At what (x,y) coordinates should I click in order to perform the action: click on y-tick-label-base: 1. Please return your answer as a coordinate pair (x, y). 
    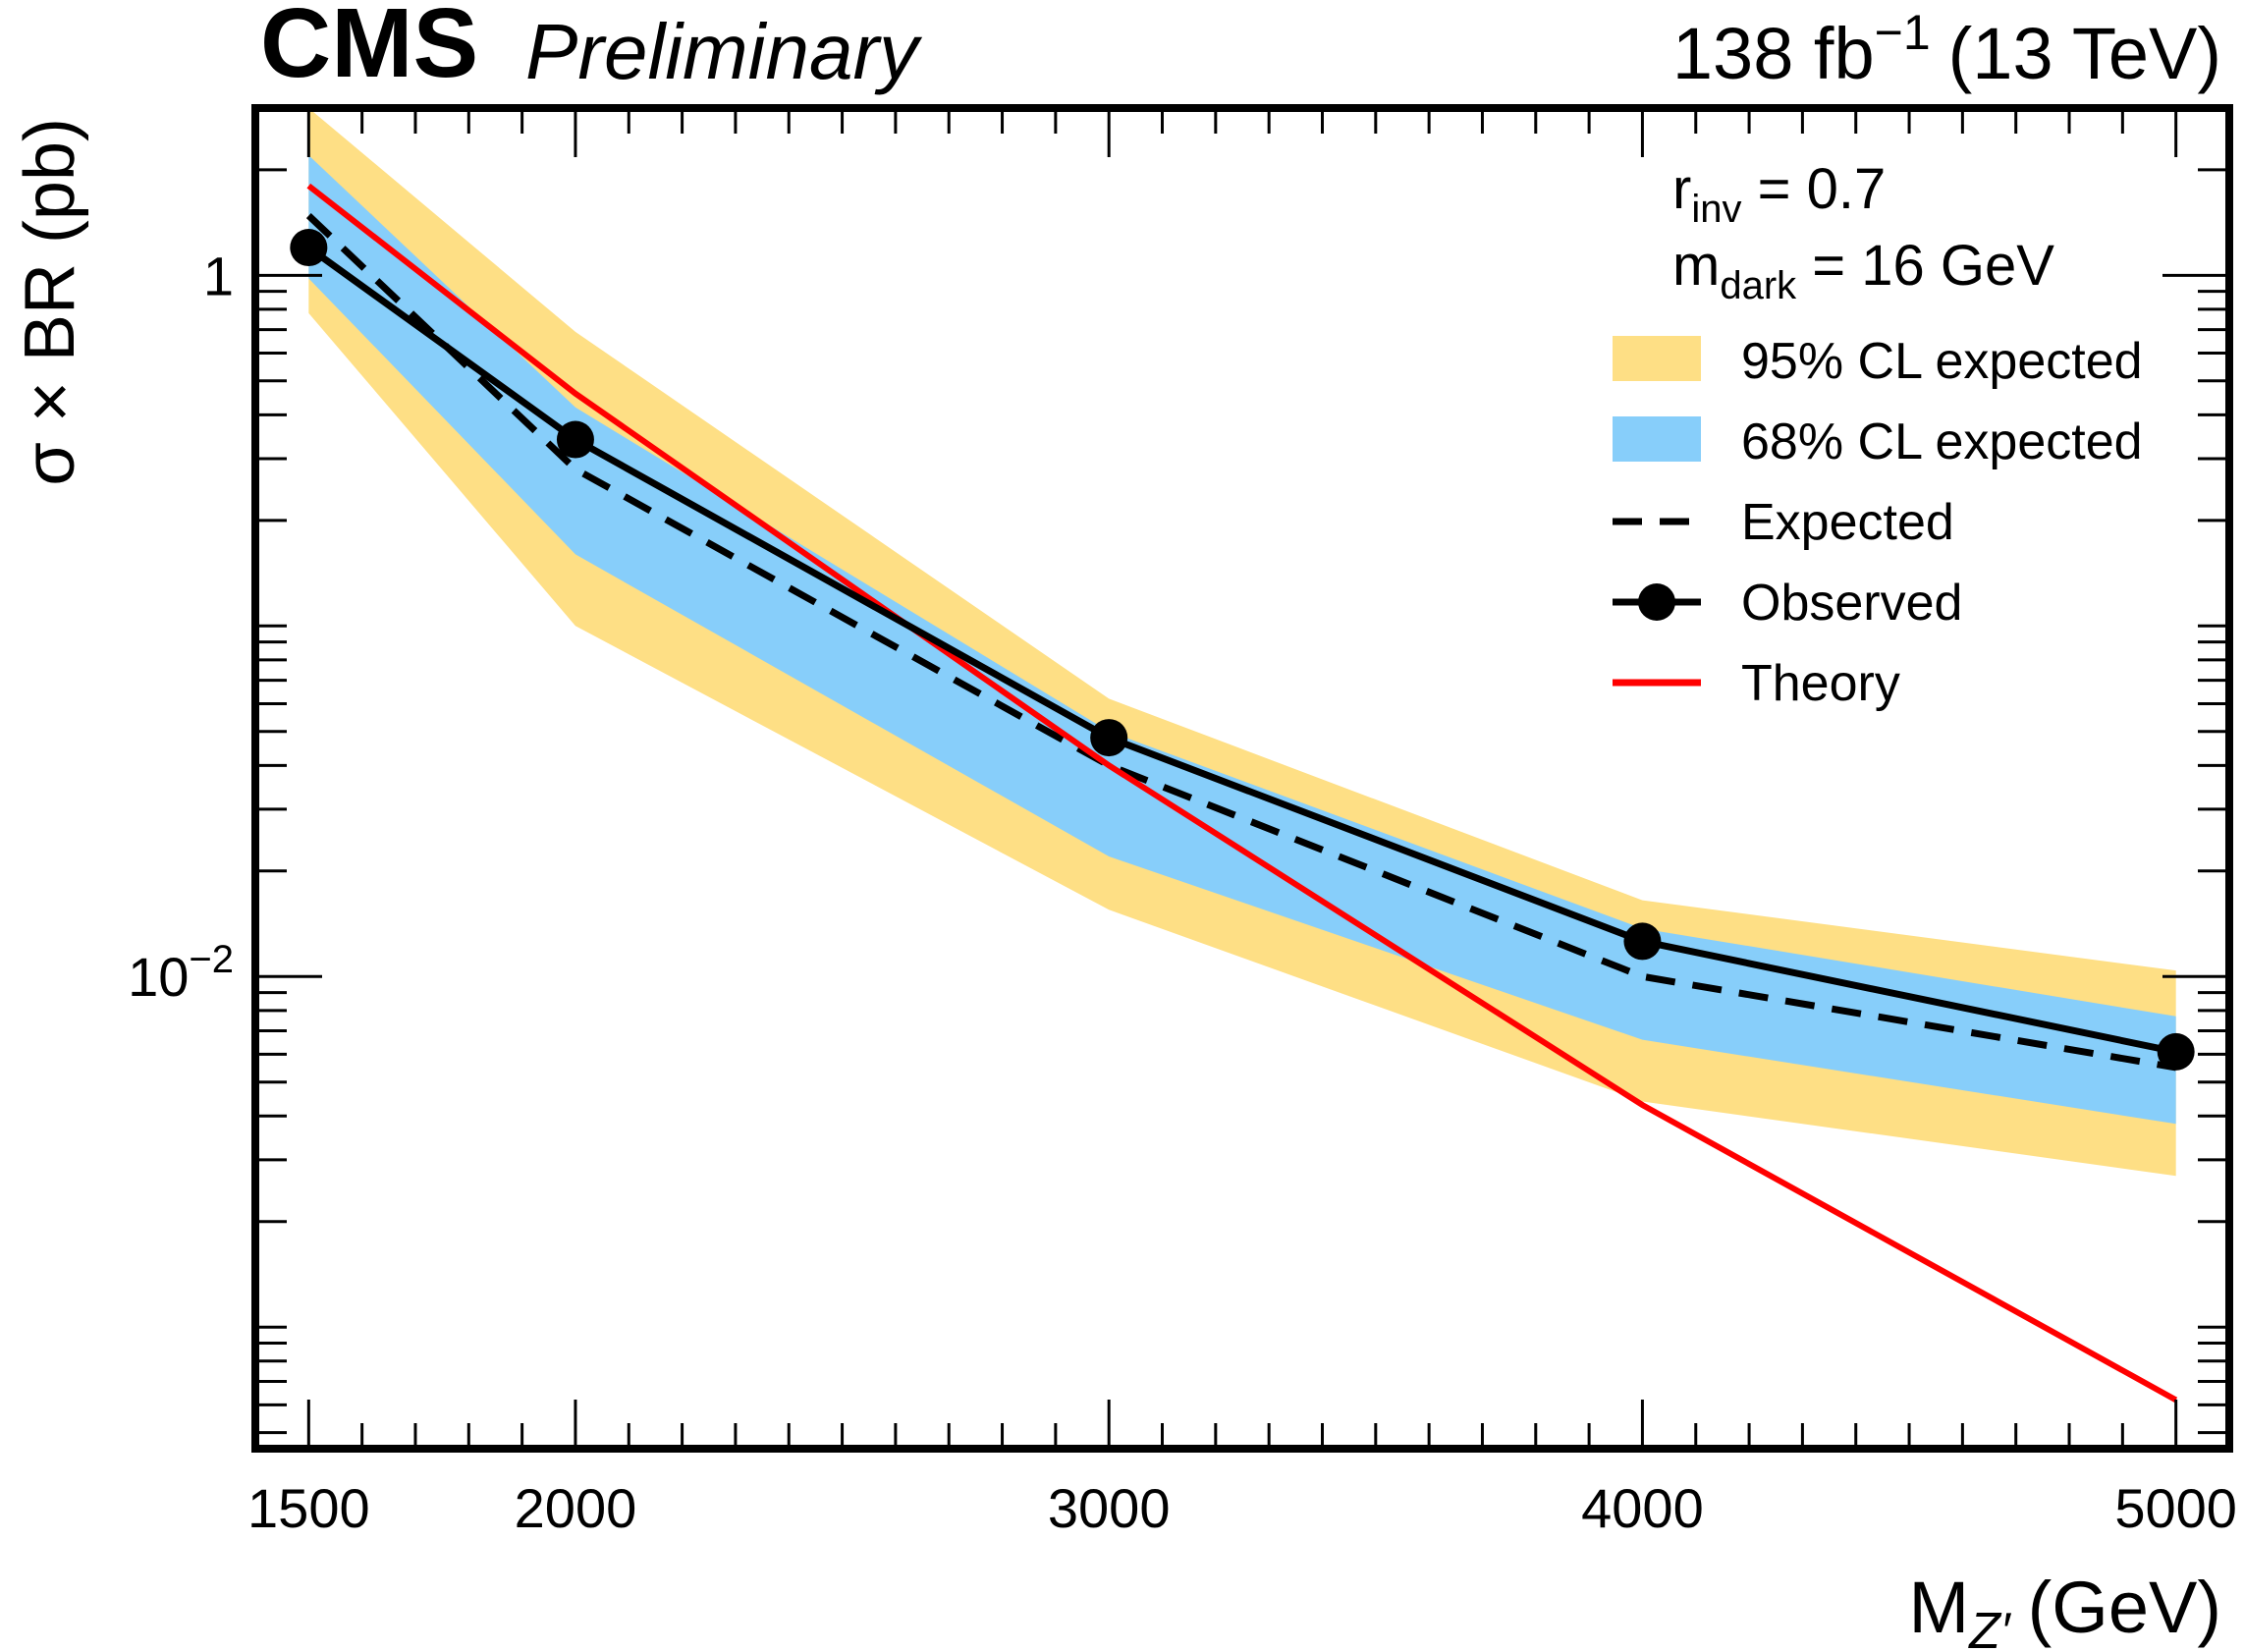
    Looking at the image, I should click on (218, 275).